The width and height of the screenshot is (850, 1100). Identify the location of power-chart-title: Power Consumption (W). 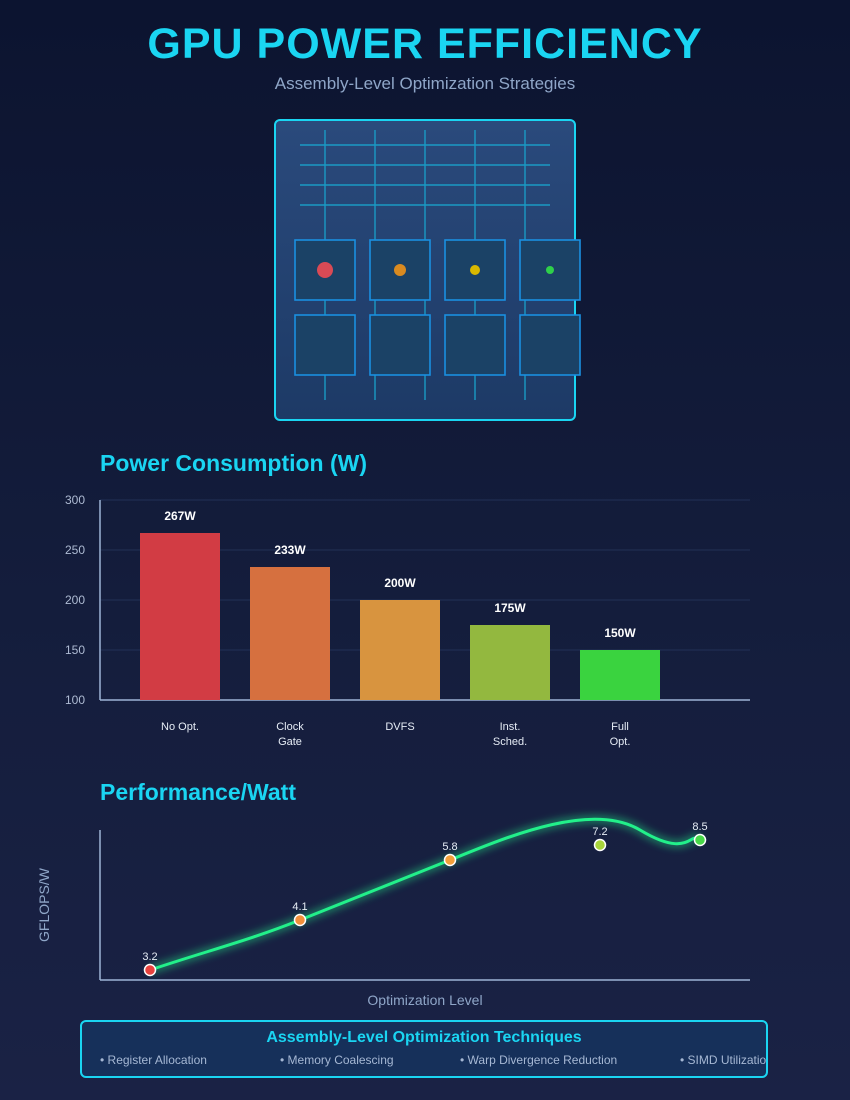
(234, 463).